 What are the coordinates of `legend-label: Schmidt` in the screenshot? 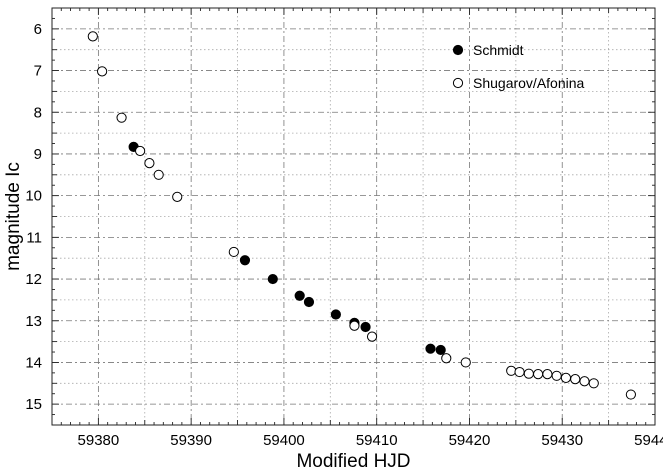 It's located at (498, 50).